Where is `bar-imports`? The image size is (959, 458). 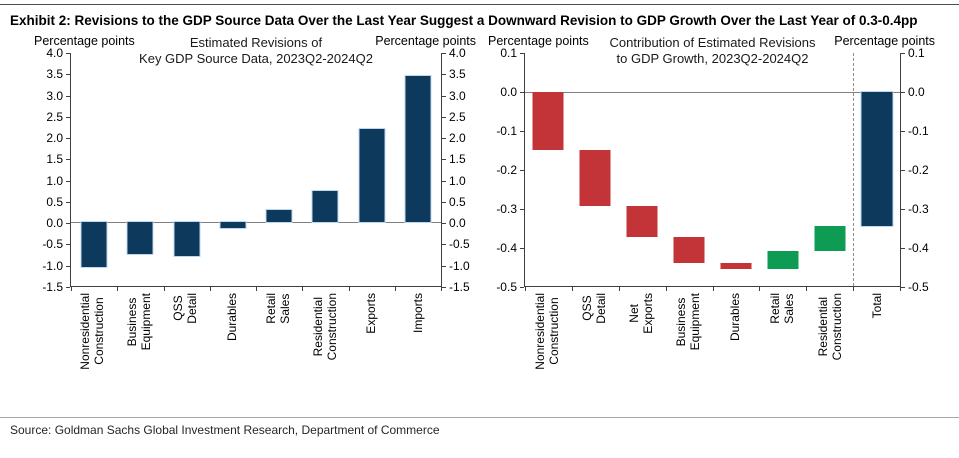 bar-imports is located at coordinates (418, 149).